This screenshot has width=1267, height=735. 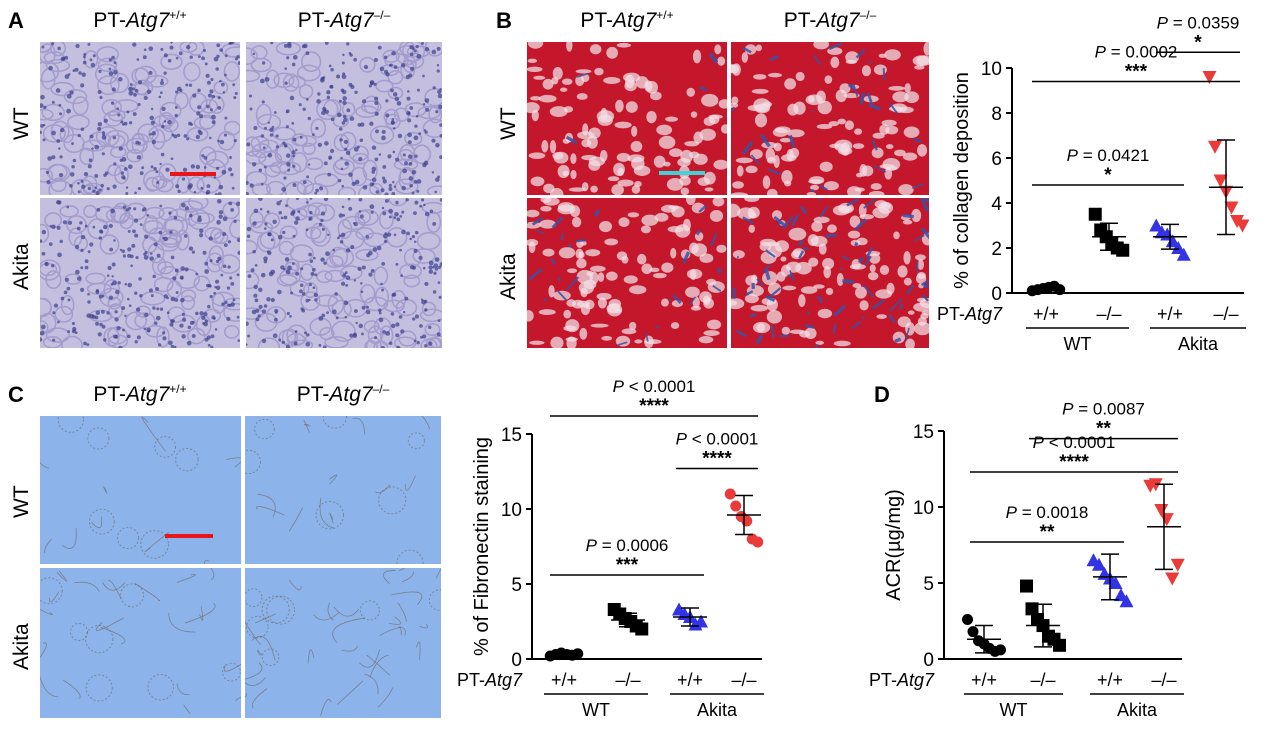 I want to click on y-tick-label: 15, so click(x=923, y=432).